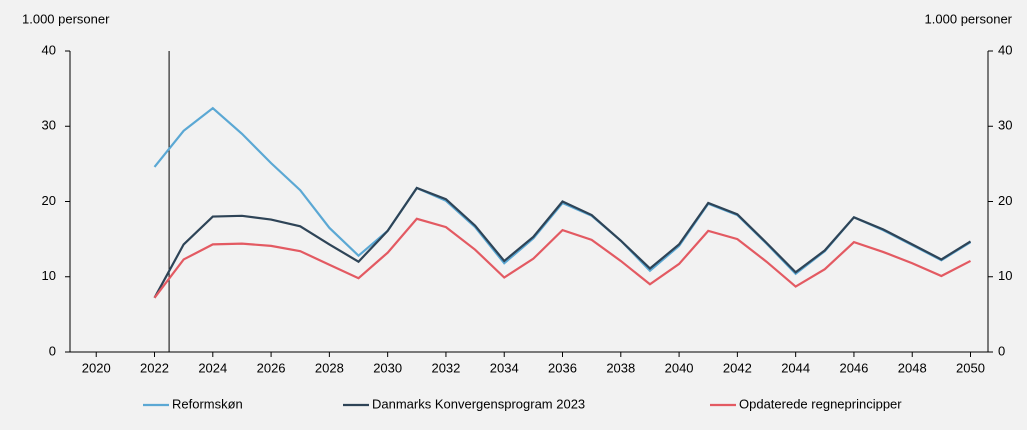  Describe the element at coordinates (478, 403) in the screenshot. I see `legend-label: Danmarks Konvergensprogram 2023` at that location.